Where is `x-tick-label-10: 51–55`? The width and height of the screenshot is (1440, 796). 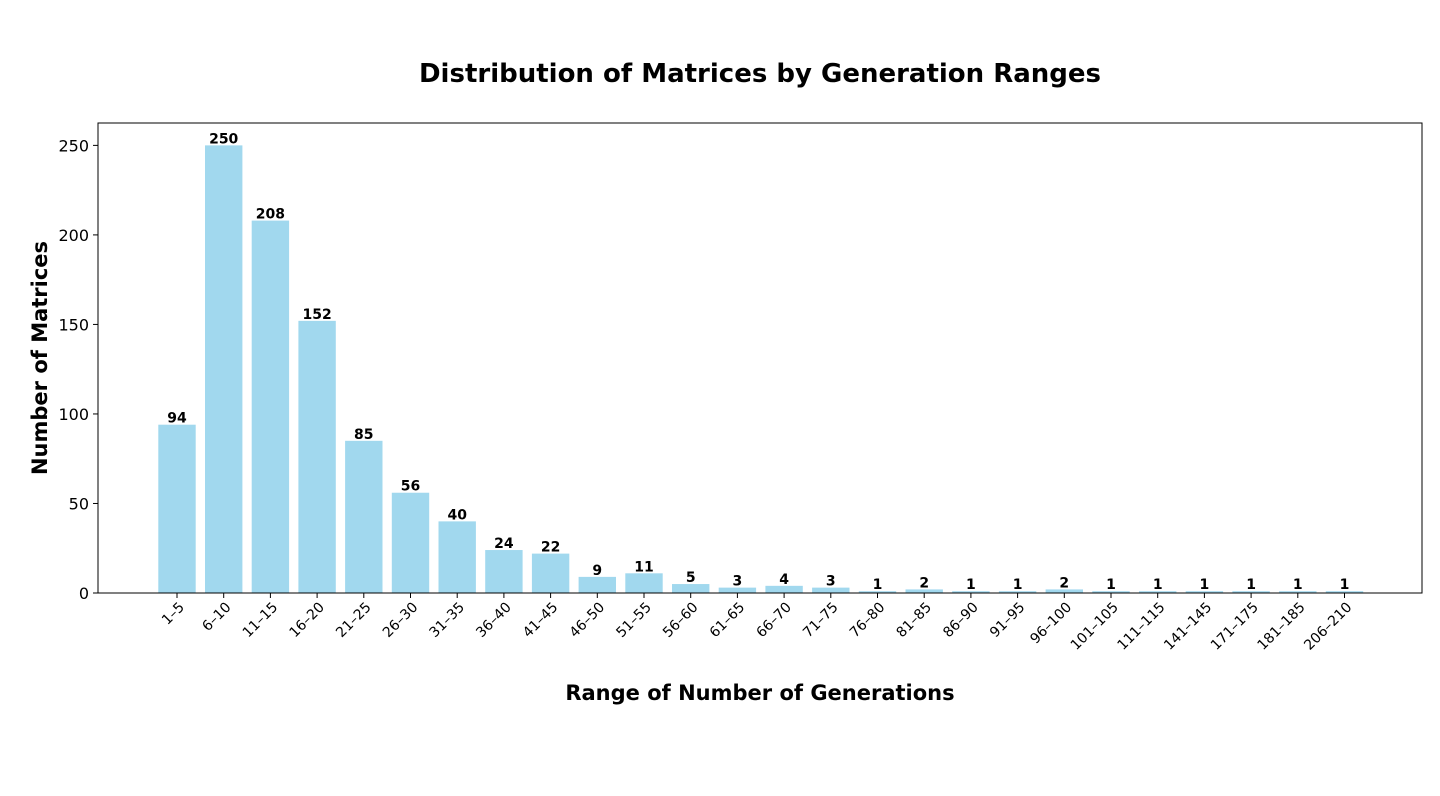
x-tick-label-10: 51–55 is located at coordinates (633, 620).